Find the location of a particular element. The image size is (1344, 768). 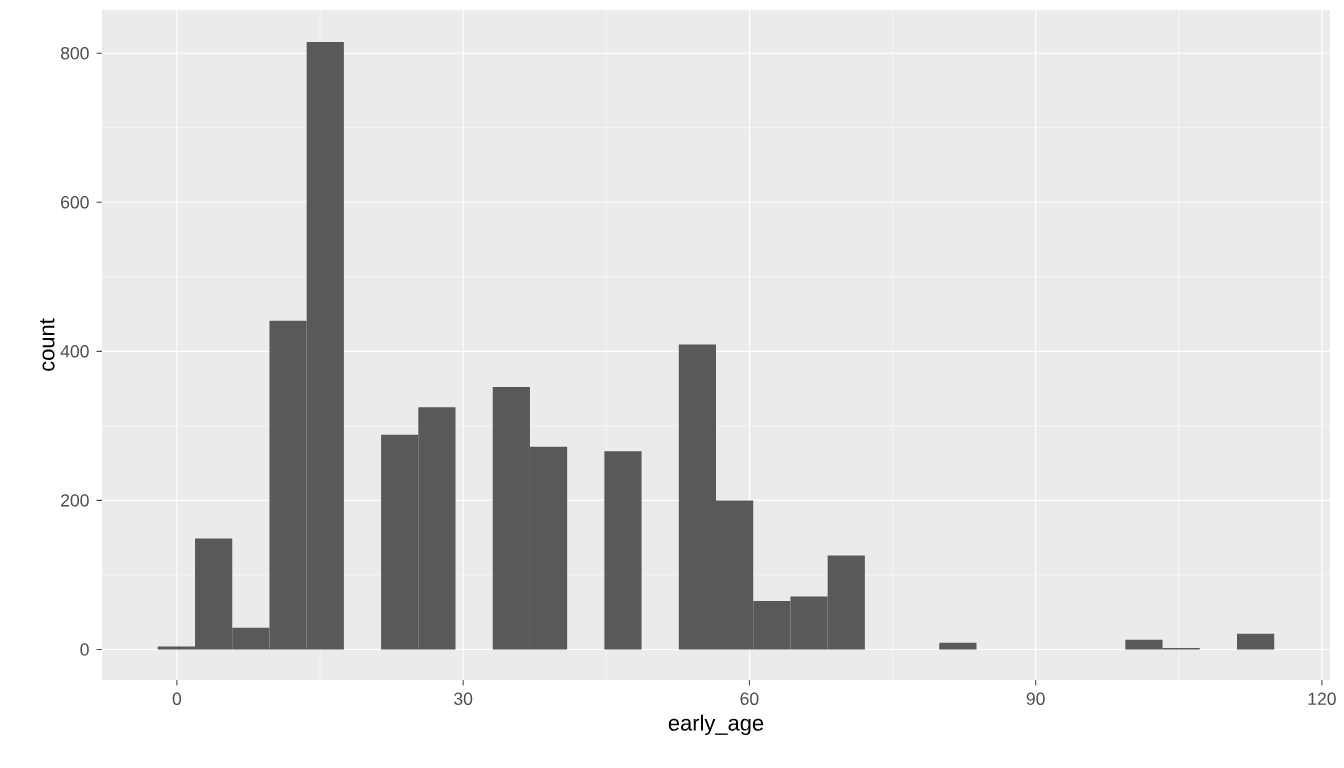

x-tick-label: 30 is located at coordinates (463, 698).